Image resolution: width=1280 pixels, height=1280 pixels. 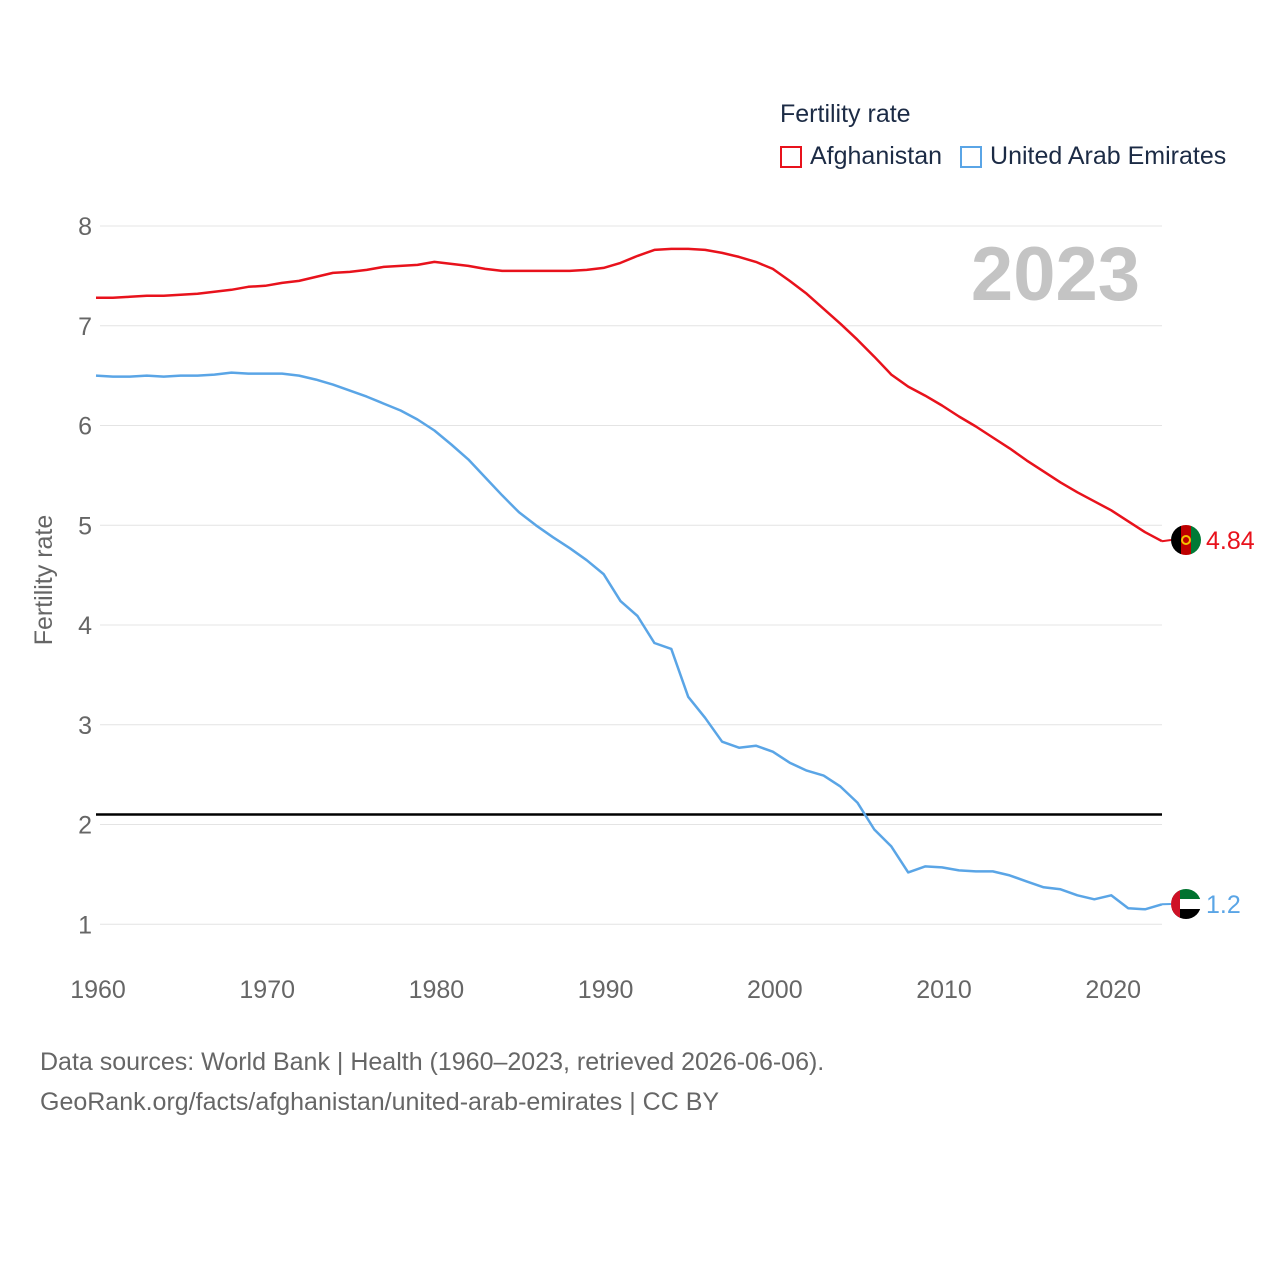 What do you see at coordinates (876, 156) in the screenshot?
I see `legend-label-afghanistan: Afghanistan` at bounding box center [876, 156].